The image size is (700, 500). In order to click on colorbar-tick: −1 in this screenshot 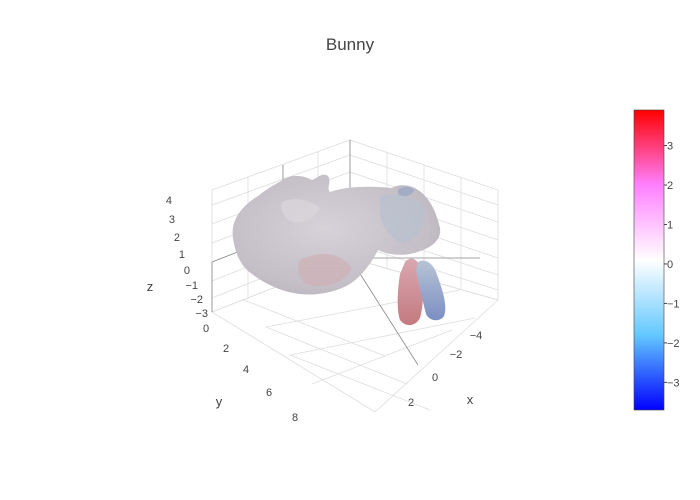, I will do `click(673, 304)`.